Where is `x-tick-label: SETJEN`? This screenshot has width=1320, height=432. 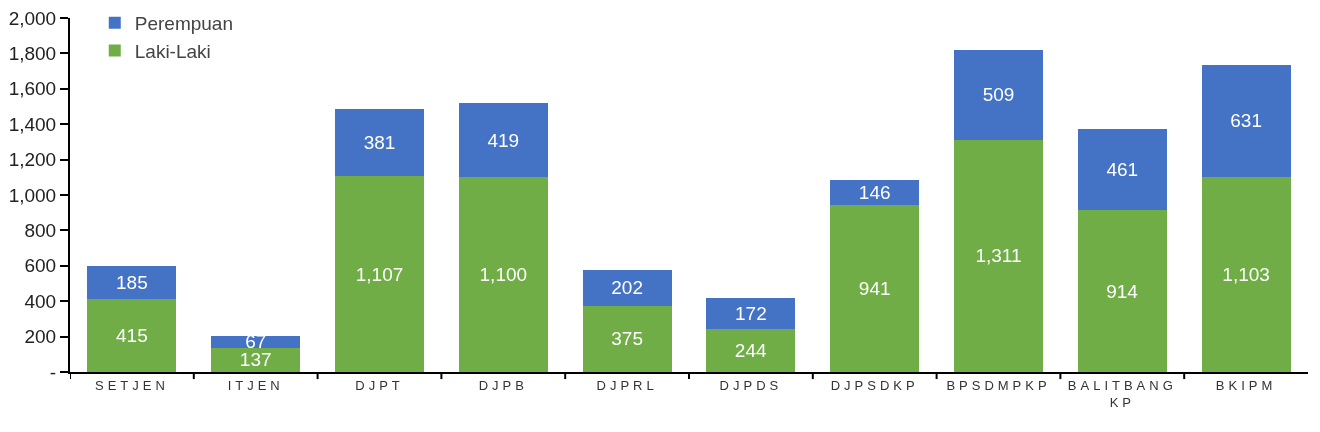 x-tick-label: SETJEN is located at coordinates (131, 385).